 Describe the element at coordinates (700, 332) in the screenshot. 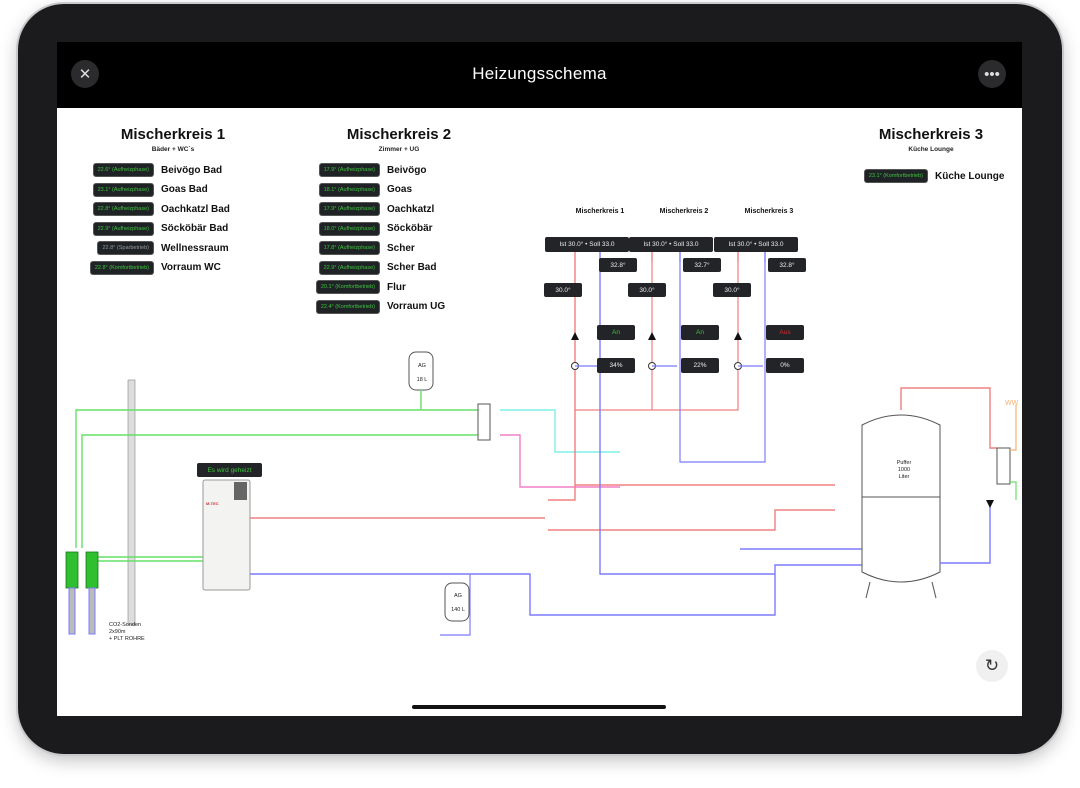

I see `mixer-pump-status: An` at that location.